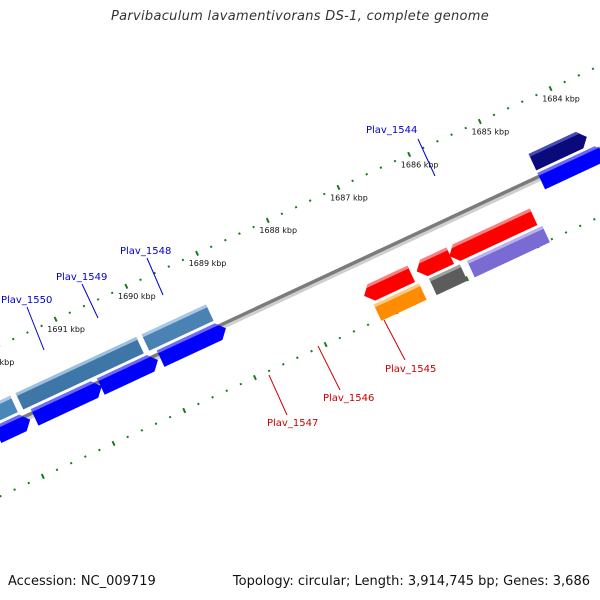  I want to click on tick-label: 1686 kbp, so click(420, 164).